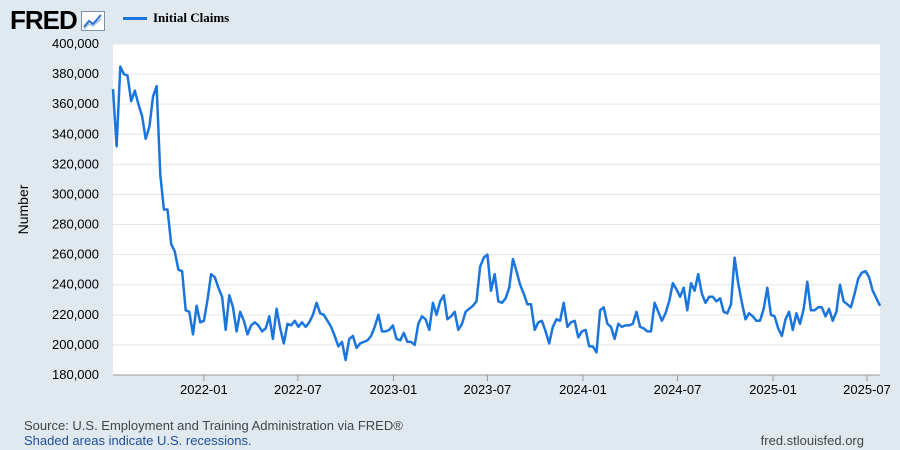 The image size is (900, 450). What do you see at coordinates (75, 103) in the screenshot?
I see `y-tick-label: 360,000` at bounding box center [75, 103].